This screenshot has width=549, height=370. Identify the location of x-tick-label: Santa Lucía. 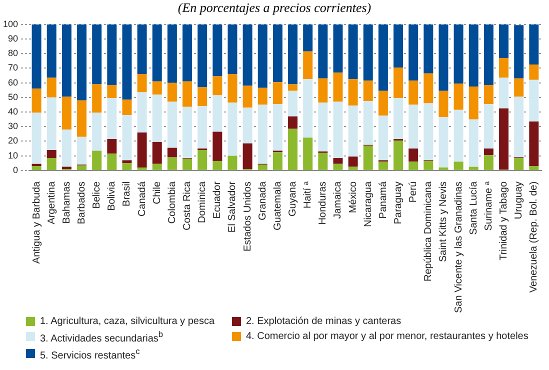
(474, 208).